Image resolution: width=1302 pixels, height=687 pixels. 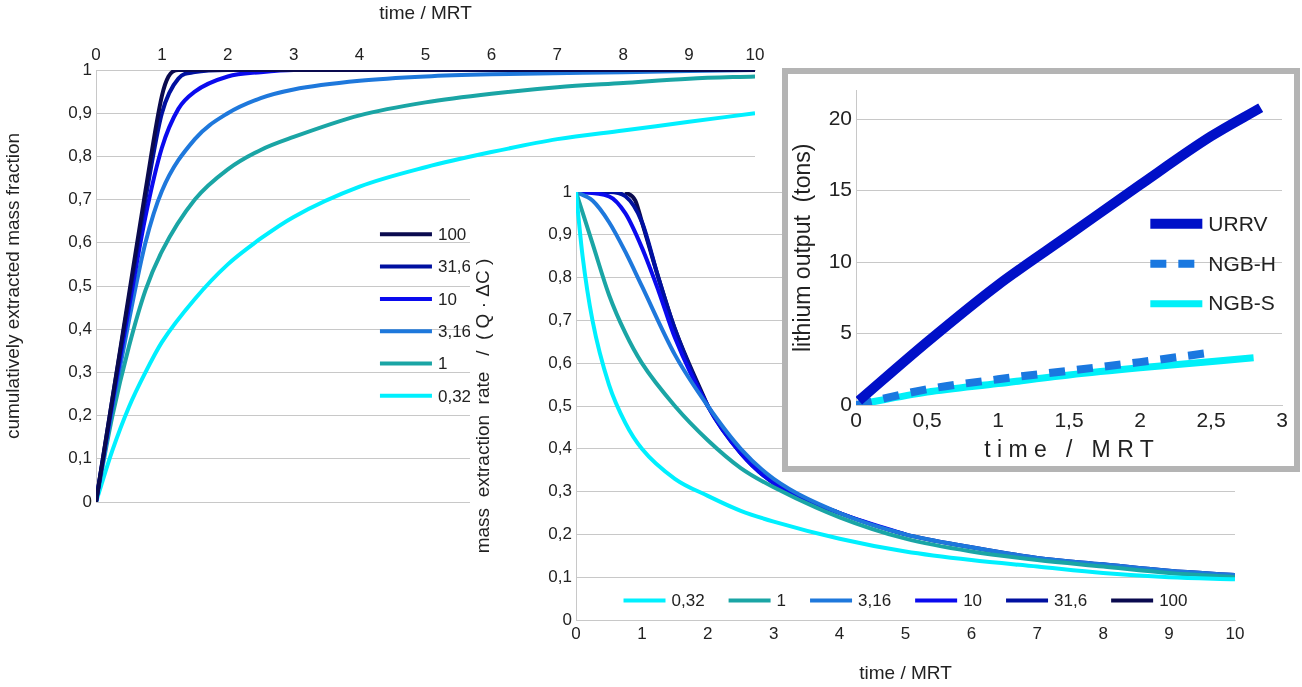 I want to click on x-tick-label: 1,5, so click(x=1069, y=420).